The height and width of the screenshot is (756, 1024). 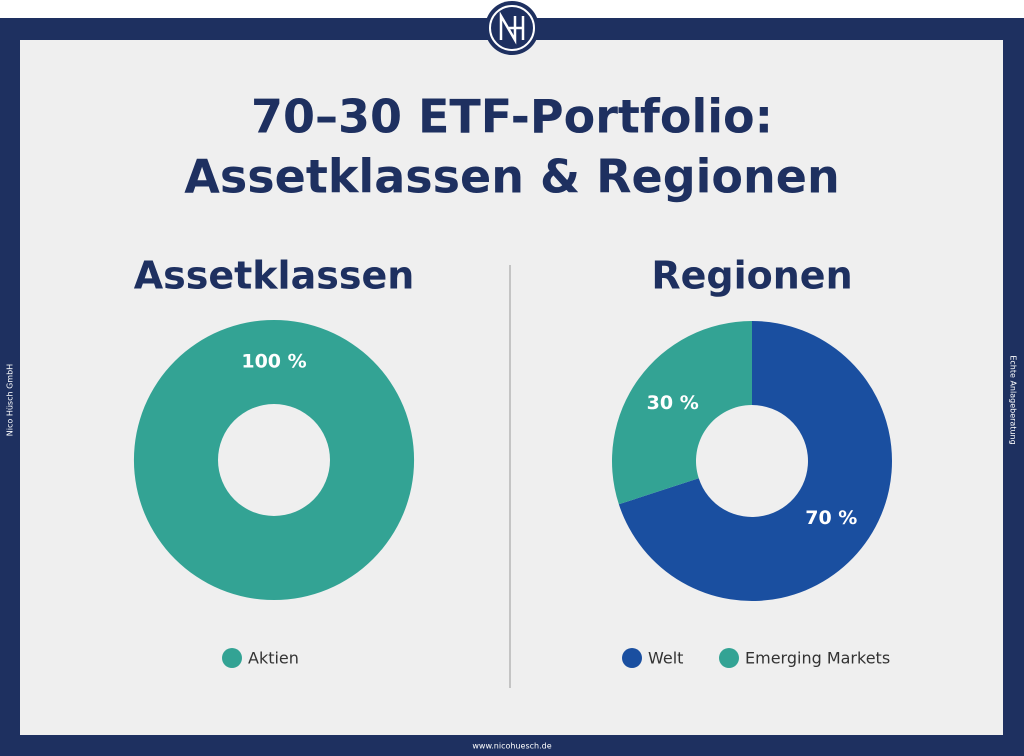 I want to click on value-label: 30 %, so click(x=673, y=403).